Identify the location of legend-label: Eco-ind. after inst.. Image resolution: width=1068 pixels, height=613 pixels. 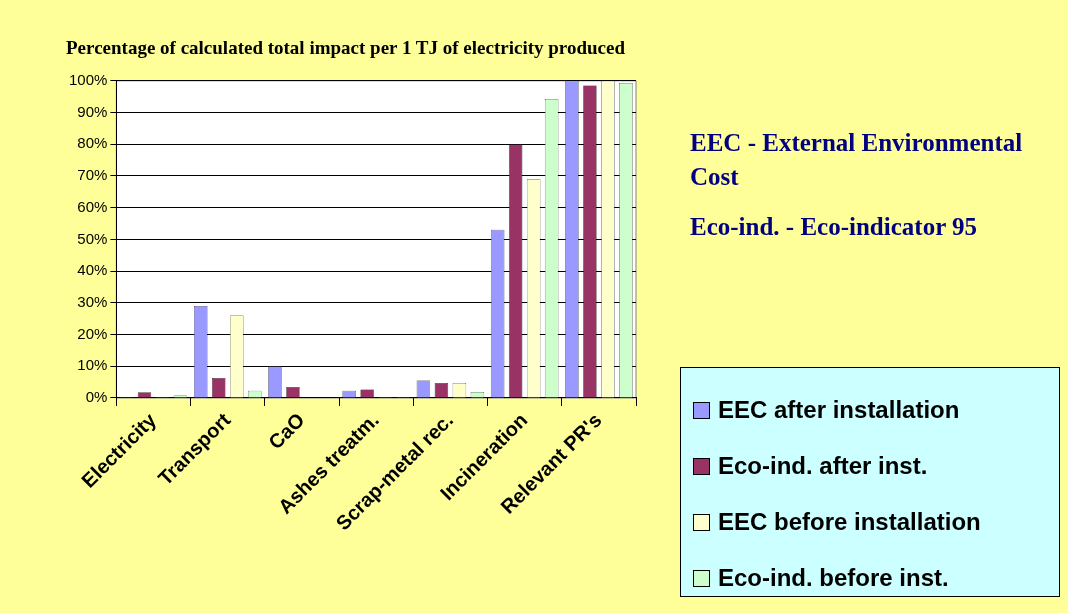
(823, 466).